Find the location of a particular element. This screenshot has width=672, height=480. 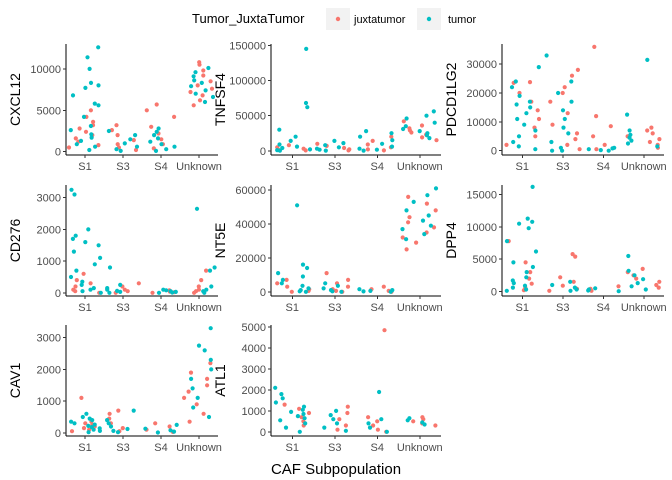

y-axis-title: CD276 is located at coordinates (15, 241).